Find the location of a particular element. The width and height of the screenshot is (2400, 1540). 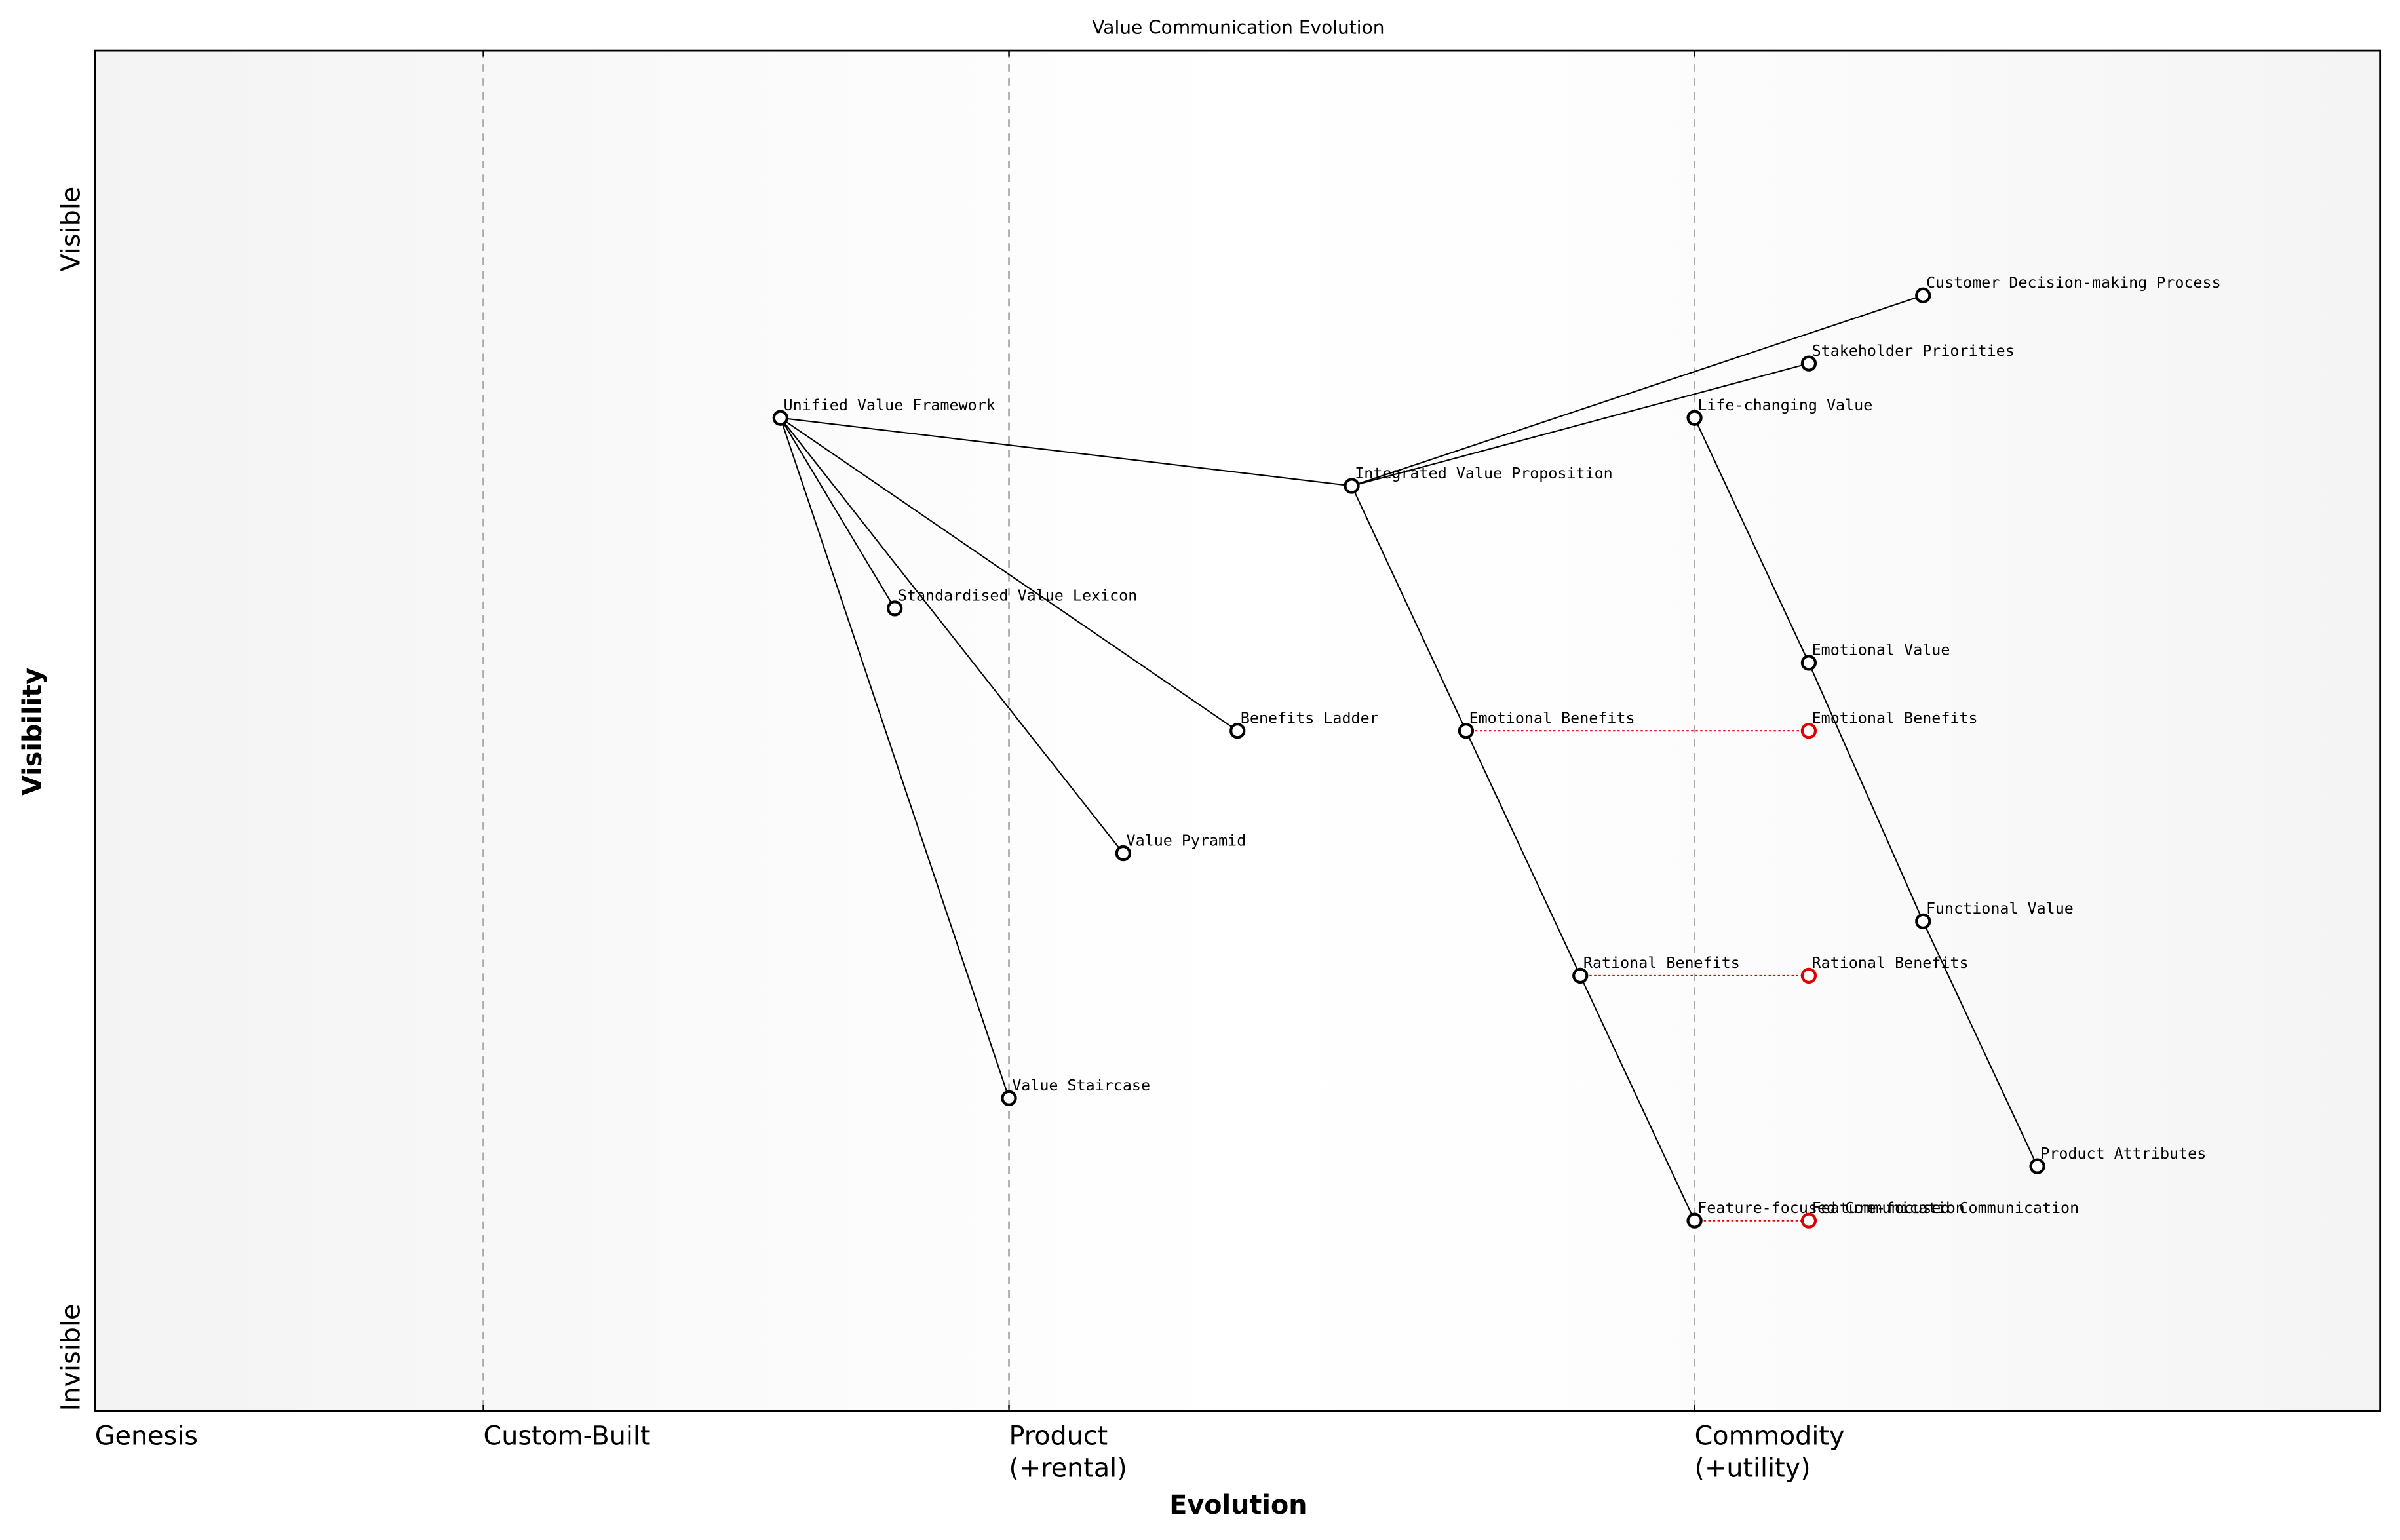

y-axis-label: Visibility is located at coordinates (33, 732).